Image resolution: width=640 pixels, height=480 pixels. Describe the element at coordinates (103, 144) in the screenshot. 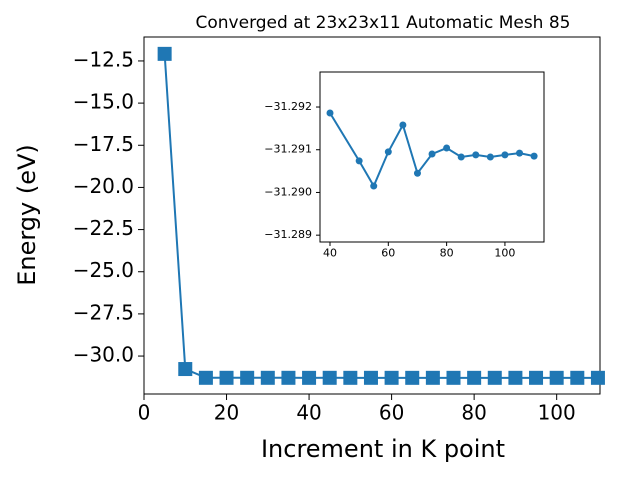

I see `y-tick-label: −17.5` at that location.